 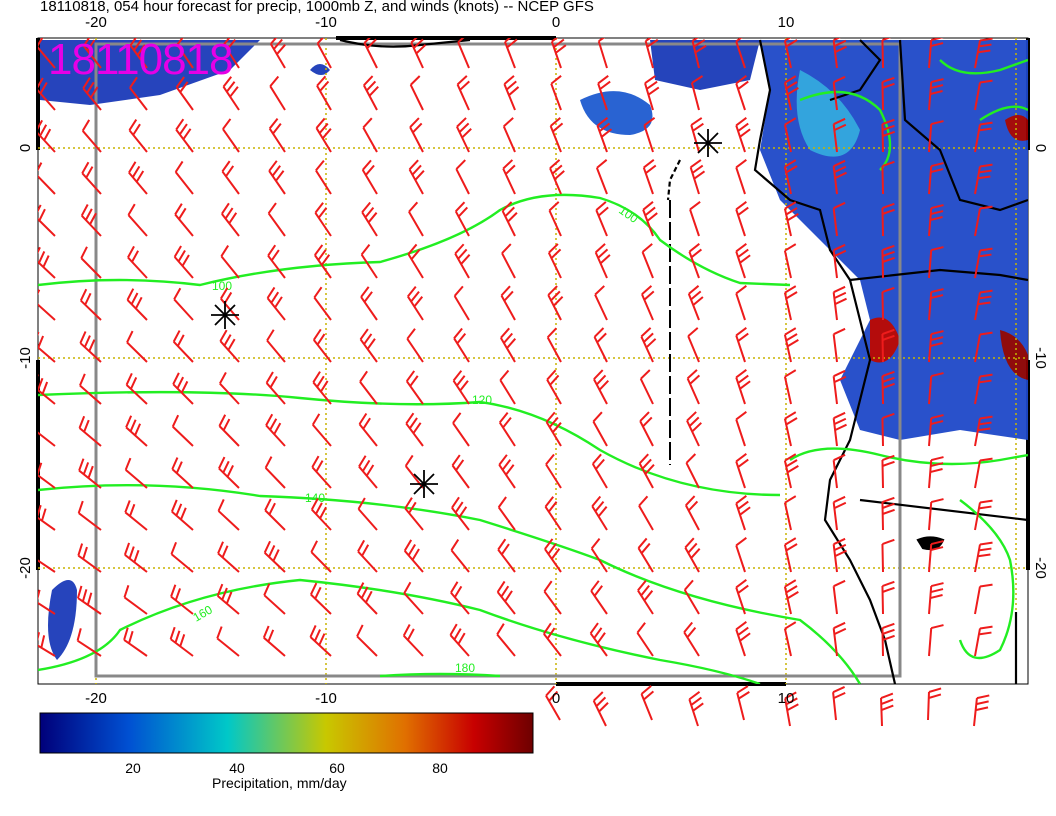 I want to click on lat-tick-left: -20, so click(x=25, y=568).